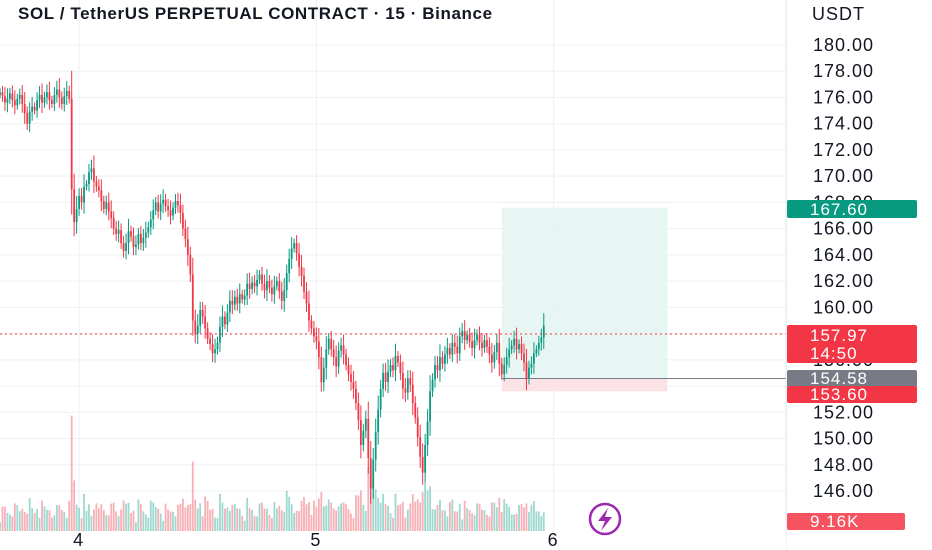 This screenshot has height=550, width=932. What do you see at coordinates (843, 255) in the screenshot?
I see `price-tick-label: 164.00` at bounding box center [843, 255].